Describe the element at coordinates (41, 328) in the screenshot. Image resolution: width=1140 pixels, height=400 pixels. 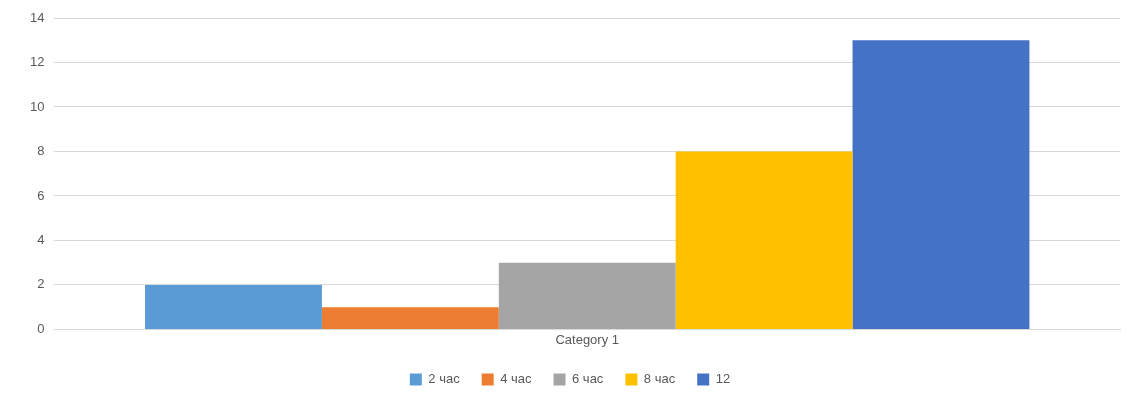
I see `y-tick-label: 0` at that location.